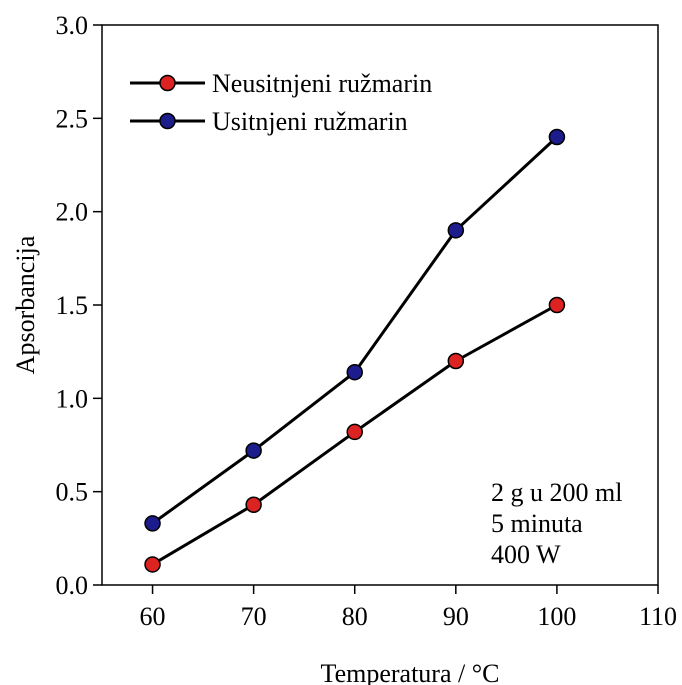 The width and height of the screenshot is (682, 685). What do you see at coordinates (355, 616) in the screenshot?
I see `x-tick-label: 80` at bounding box center [355, 616].